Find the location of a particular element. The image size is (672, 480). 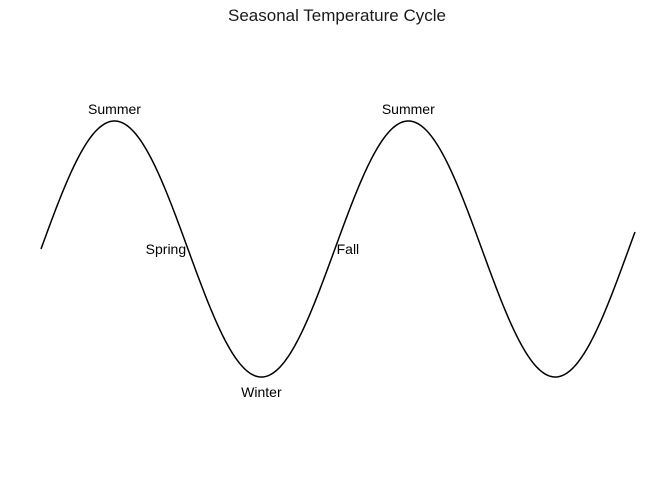

annotation-spring-1: Spring is located at coordinates (166, 249).